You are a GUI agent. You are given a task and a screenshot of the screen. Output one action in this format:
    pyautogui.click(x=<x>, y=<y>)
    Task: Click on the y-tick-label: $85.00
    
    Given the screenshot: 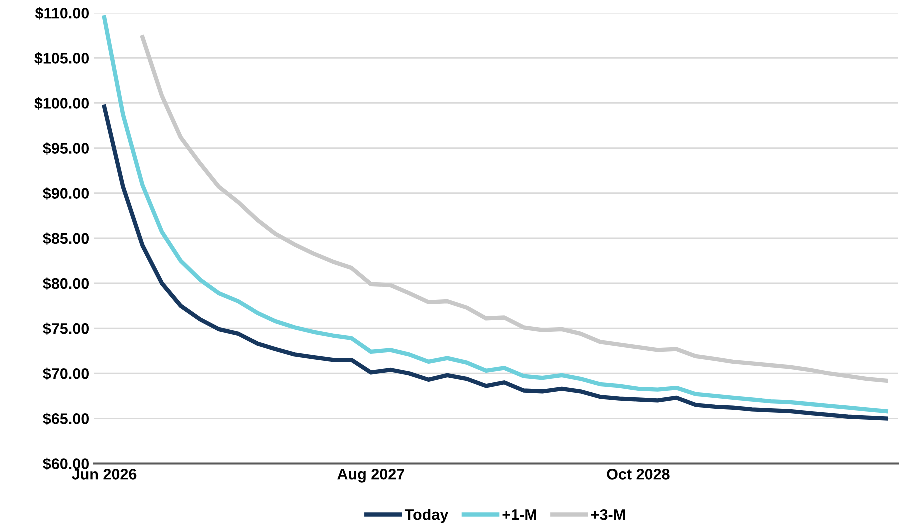 What is the action you would take?
    pyautogui.click(x=66, y=239)
    